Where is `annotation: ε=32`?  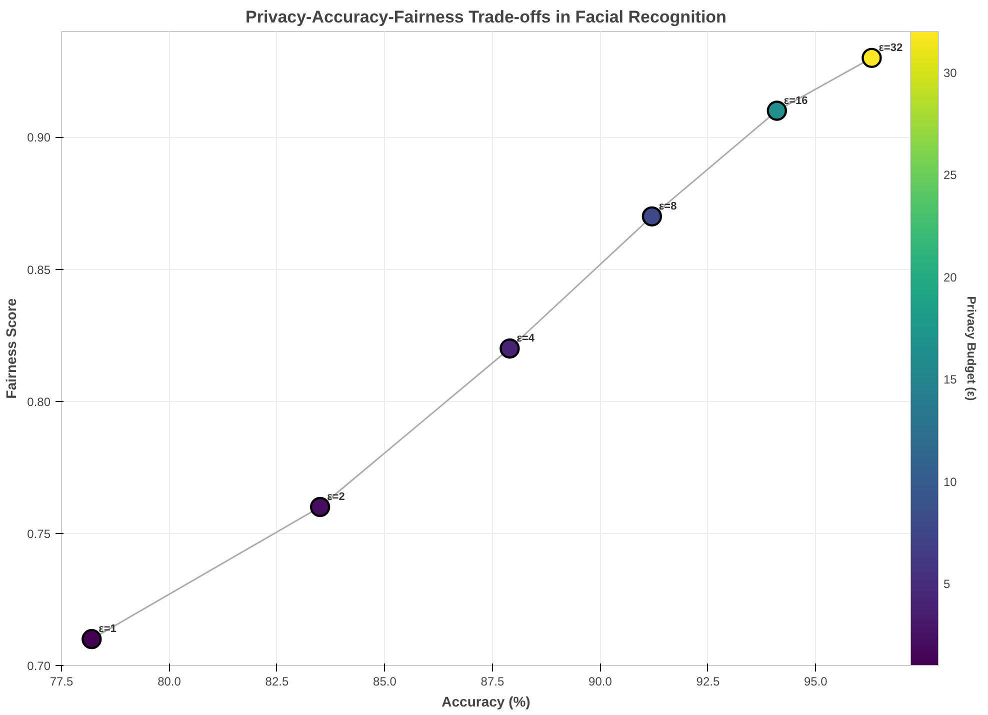 annotation: ε=32 is located at coordinates (890, 48).